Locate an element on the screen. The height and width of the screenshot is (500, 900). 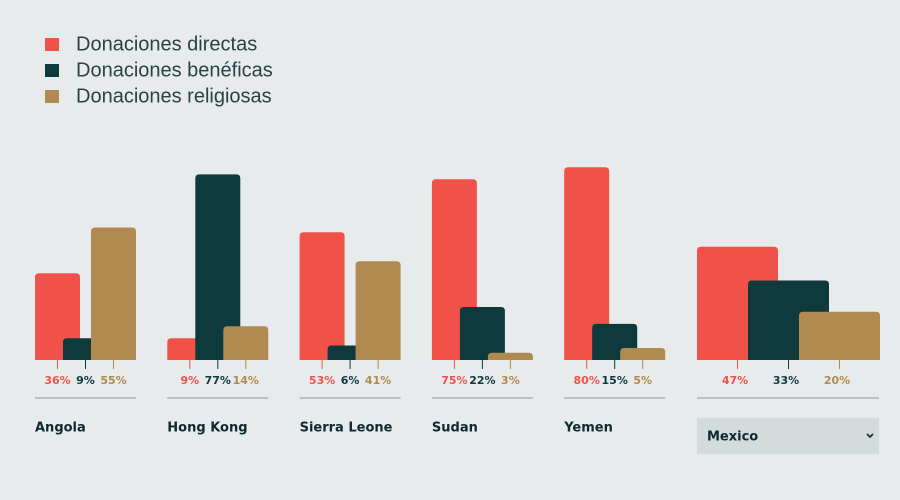
value-label: 75% is located at coordinates (454, 380).